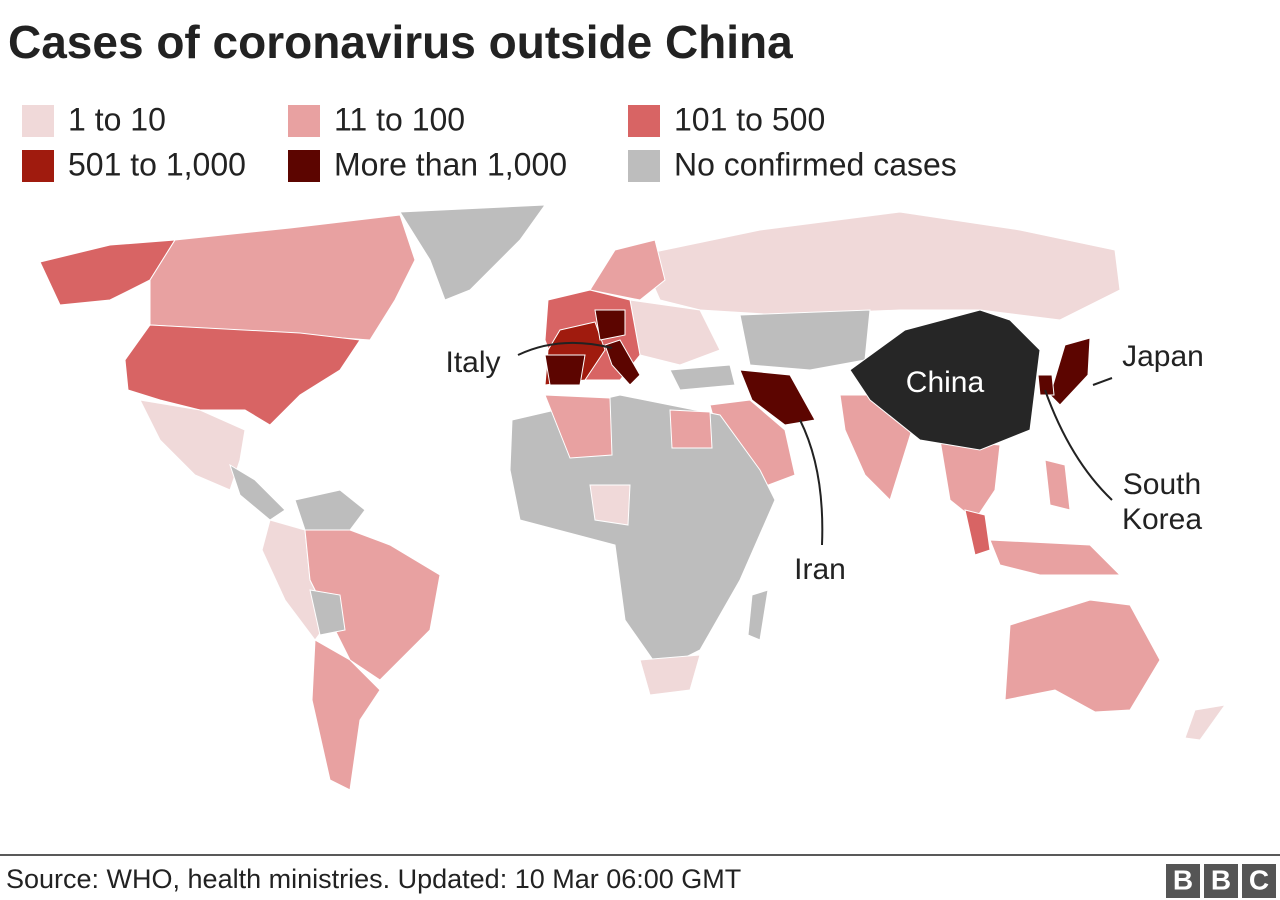 The image size is (1280, 900). What do you see at coordinates (157, 164) in the screenshot?
I see `legend-label: 501 to 1,000` at bounding box center [157, 164].